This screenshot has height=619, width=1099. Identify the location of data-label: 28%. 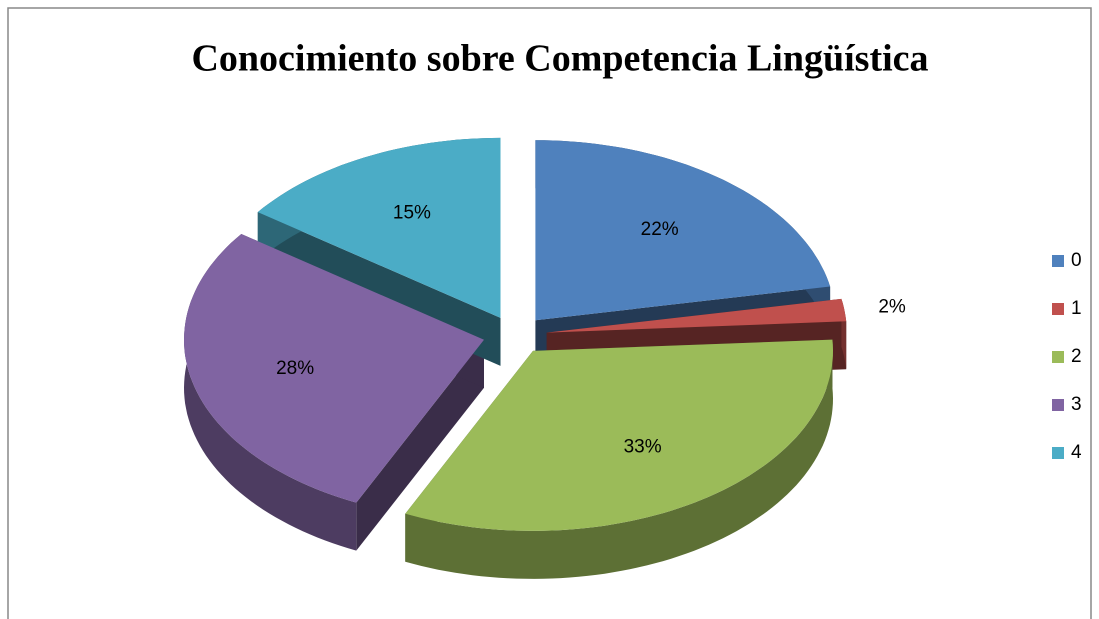
(295, 368).